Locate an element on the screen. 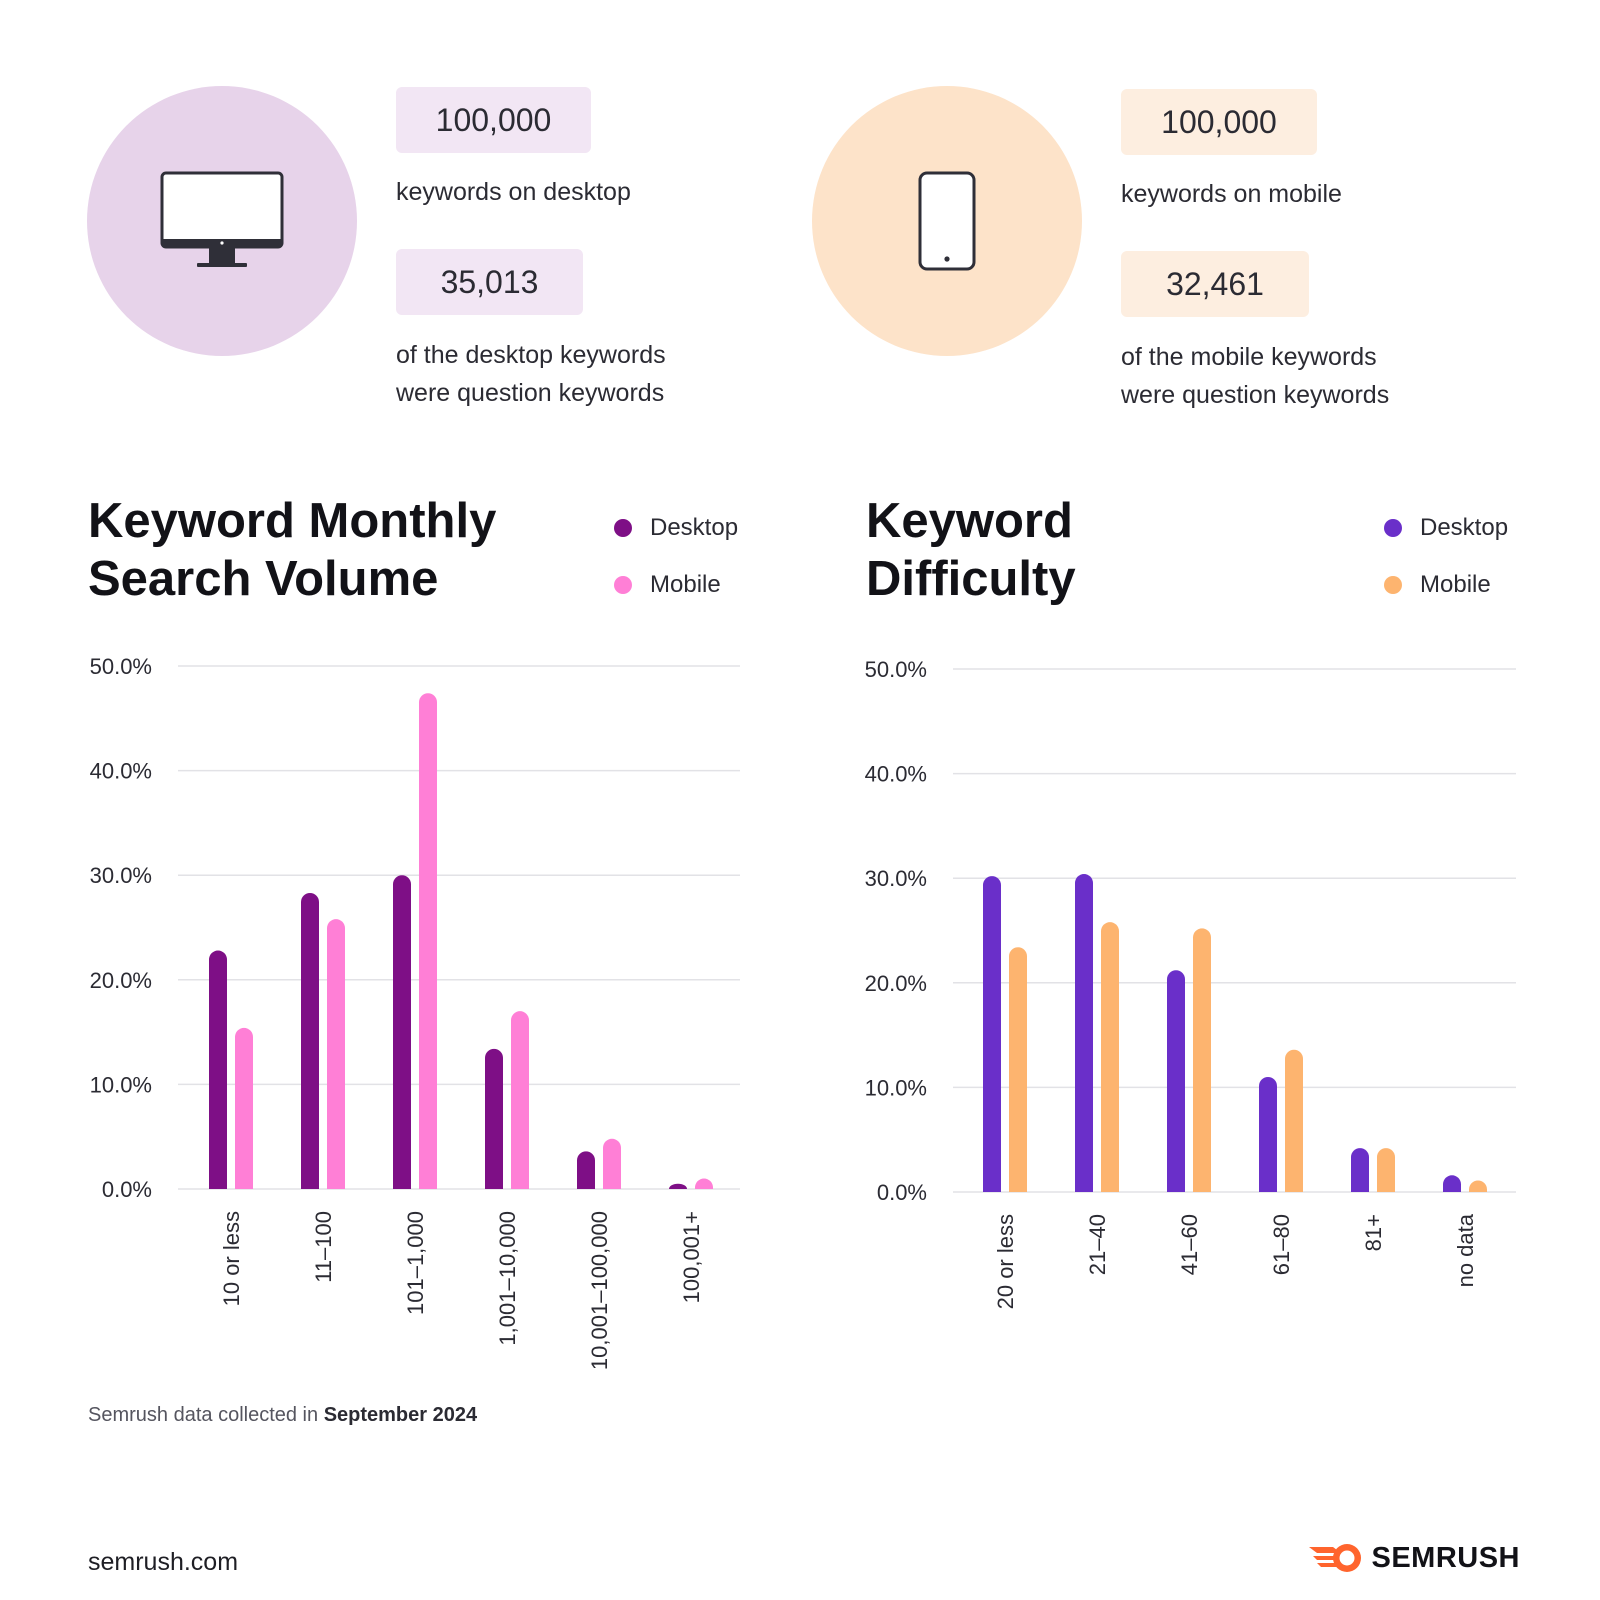 This screenshot has width=1600, height=1600. mobile-questions-badge: 32,461 is located at coordinates (1215, 284).